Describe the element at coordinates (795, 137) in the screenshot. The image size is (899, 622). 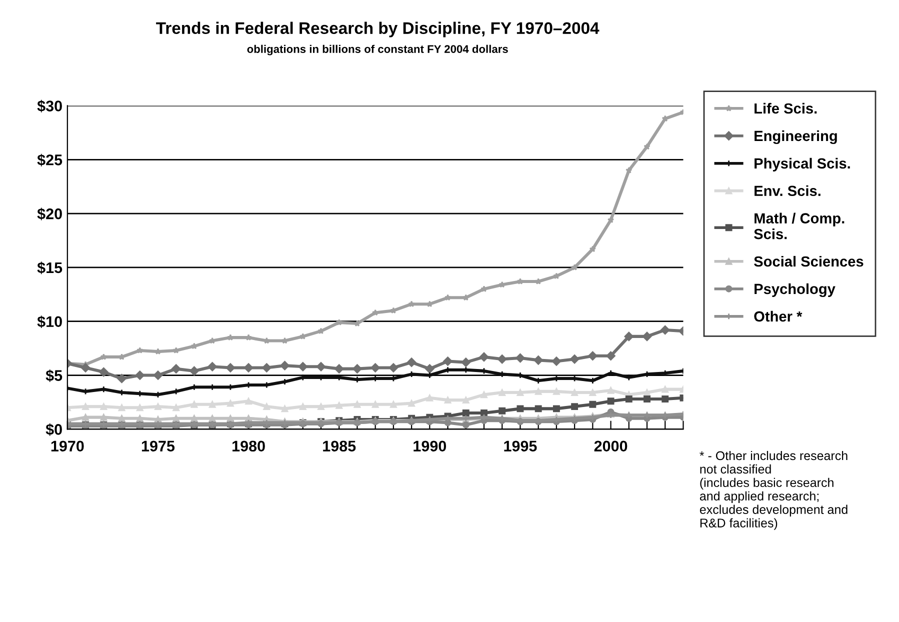
I see `legend-label: Engineering` at that location.